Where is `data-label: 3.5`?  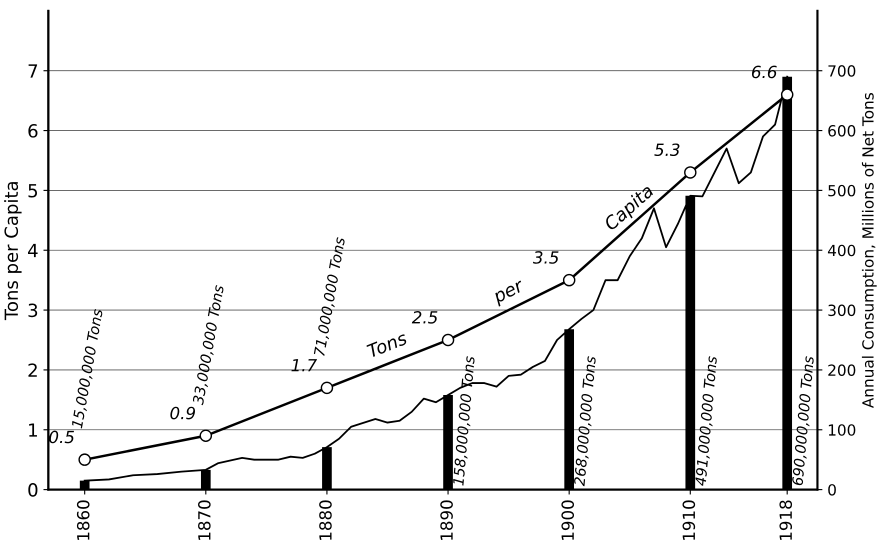 data-label: 3.5 is located at coordinates (545, 257).